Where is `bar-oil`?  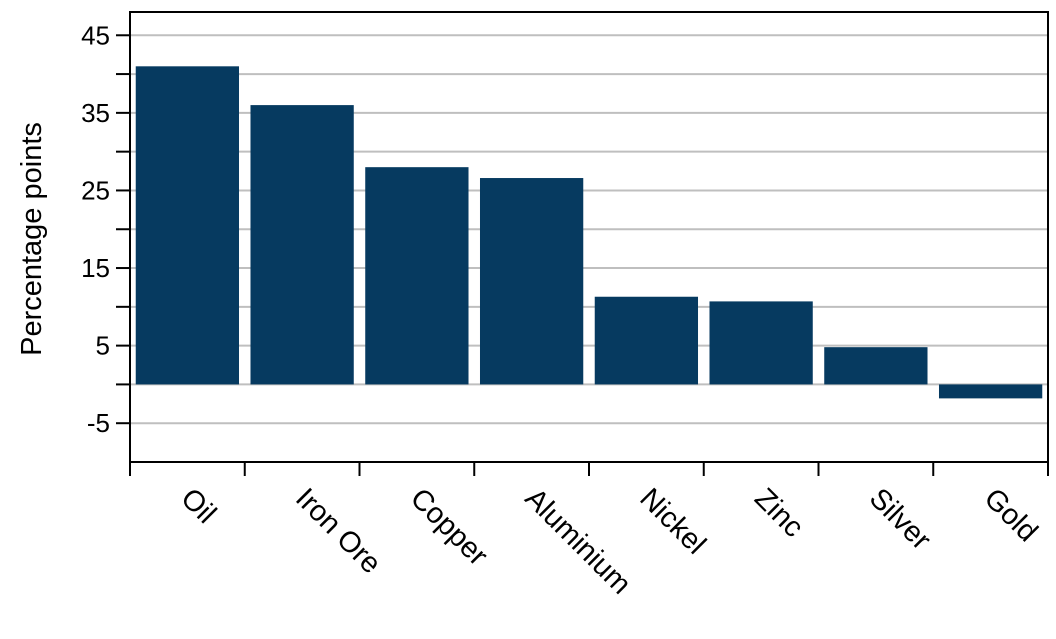
bar-oil is located at coordinates (187, 225).